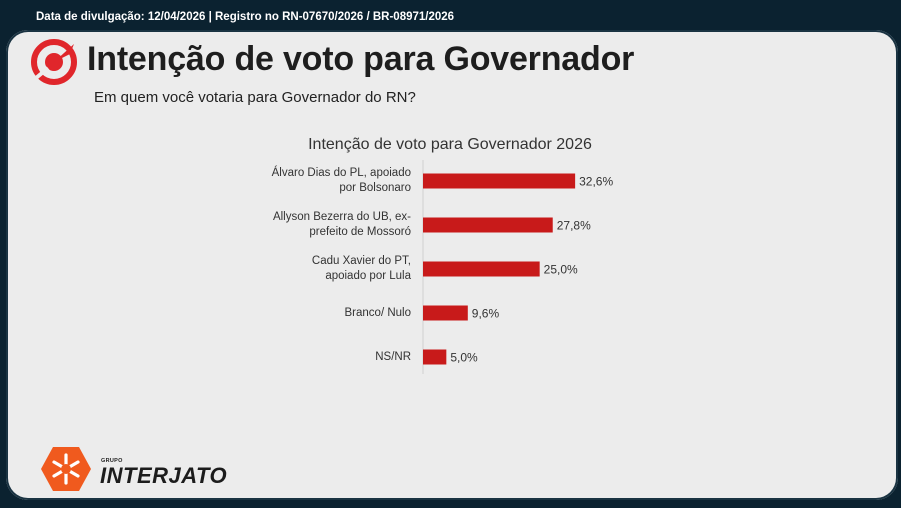  What do you see at coordinates (311, 357) in the screenshot?
I see `category-label-4: NS/NR` at bounding box center [311, 357].